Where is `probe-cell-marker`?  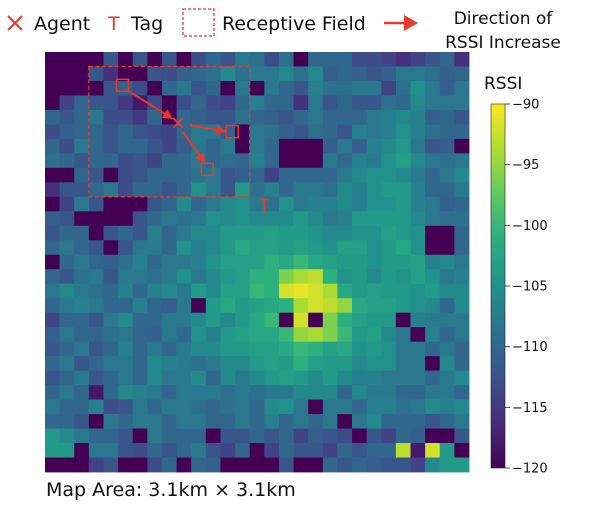
probe-cell-marker is located at coordinates (232, 131).